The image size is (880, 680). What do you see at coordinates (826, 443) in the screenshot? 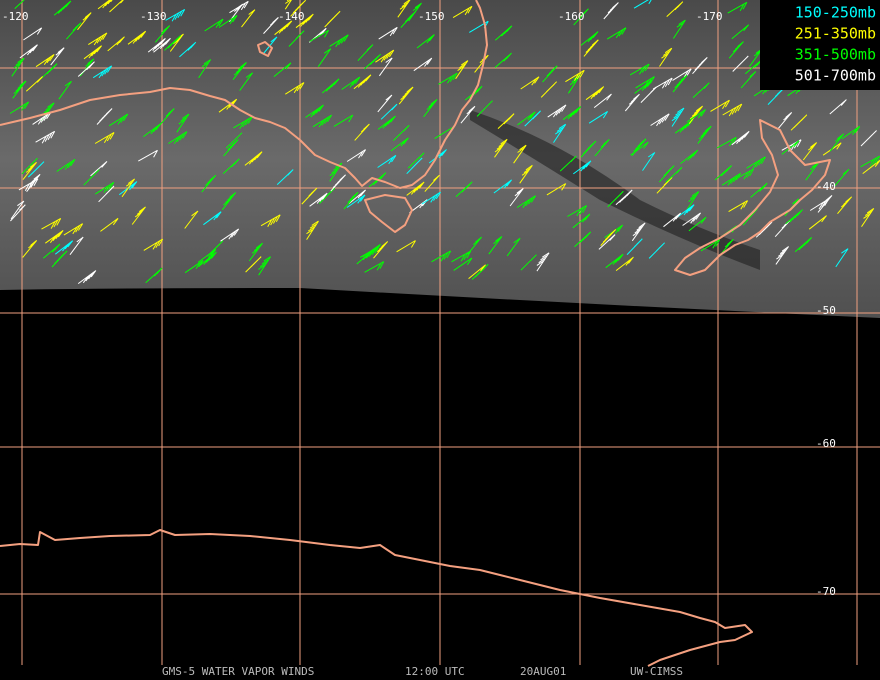
I see `latitude-label: -60` at bounding box center [826, 443].